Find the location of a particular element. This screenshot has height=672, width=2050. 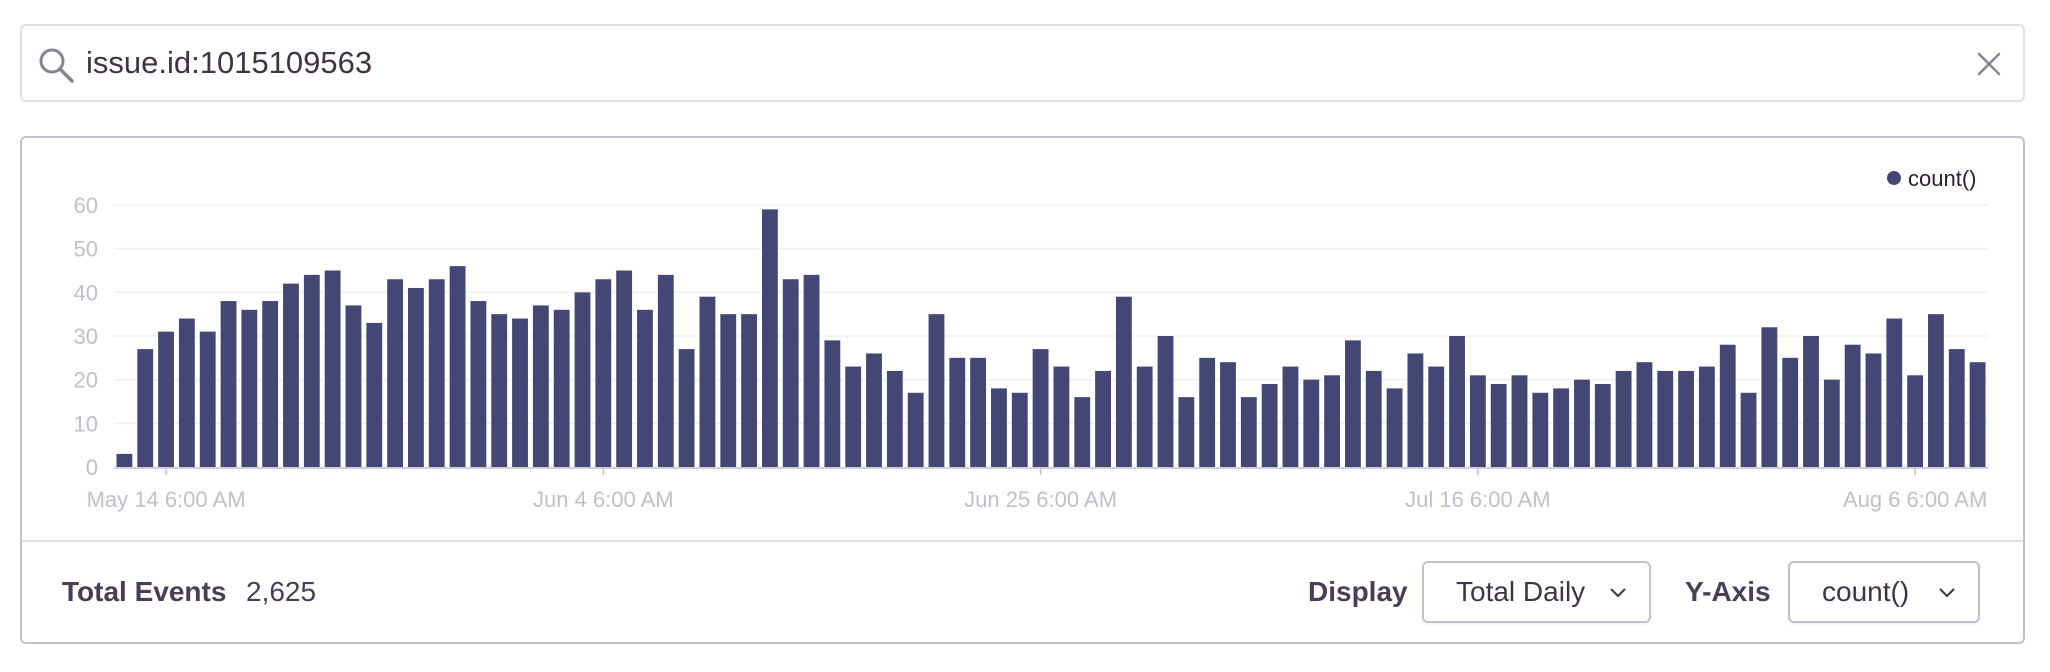

search-input is located at coordinates (986, 63).